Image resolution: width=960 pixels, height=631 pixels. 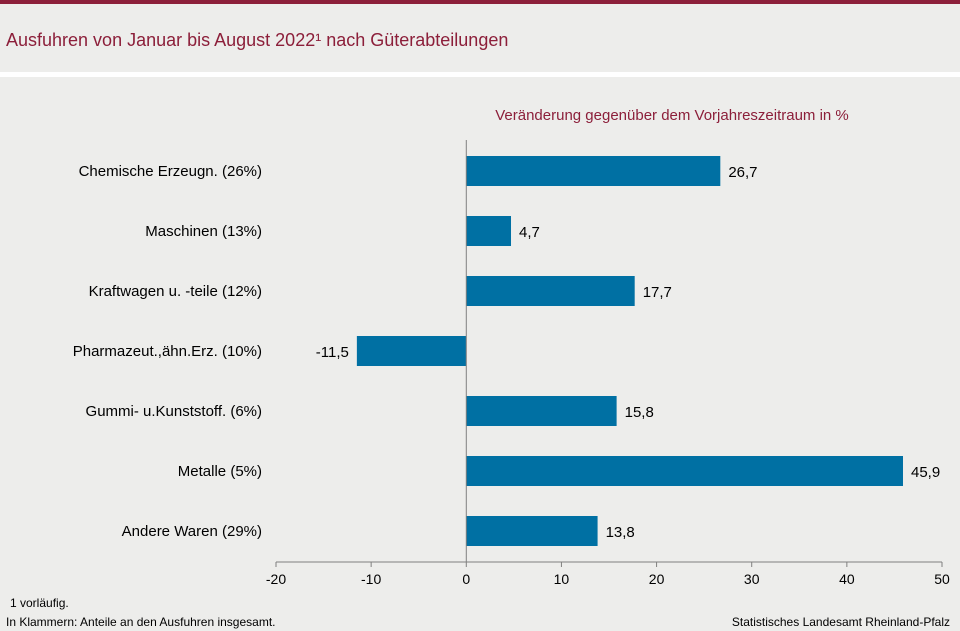 What do you see at coordinates (925, 472) in the screenshot?
I see `value-label: 45,9` at bounding box center [925, 472].